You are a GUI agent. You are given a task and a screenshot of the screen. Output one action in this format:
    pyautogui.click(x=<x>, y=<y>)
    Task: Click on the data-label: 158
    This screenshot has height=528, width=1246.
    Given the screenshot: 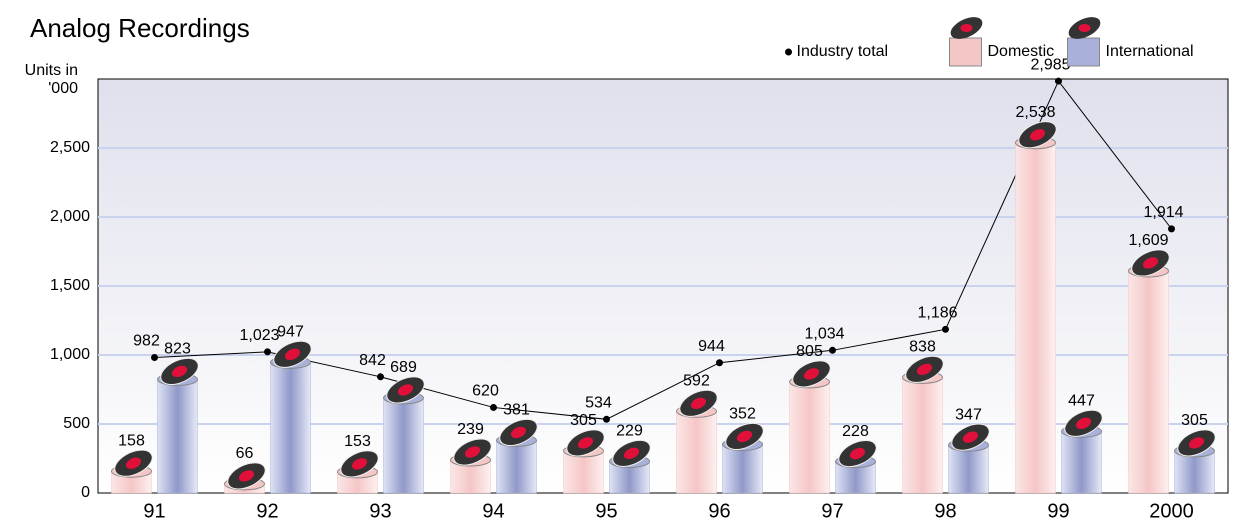 What is the action you would take?
    pyautogui.click(x=131, y=440)
    